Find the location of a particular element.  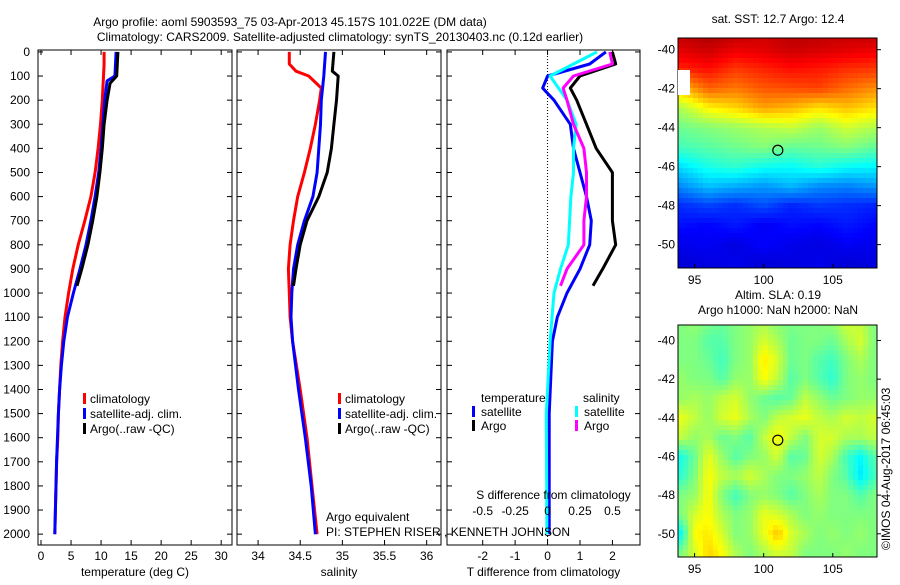

x-tick-label: 25 is located at coordinates (191, 556).